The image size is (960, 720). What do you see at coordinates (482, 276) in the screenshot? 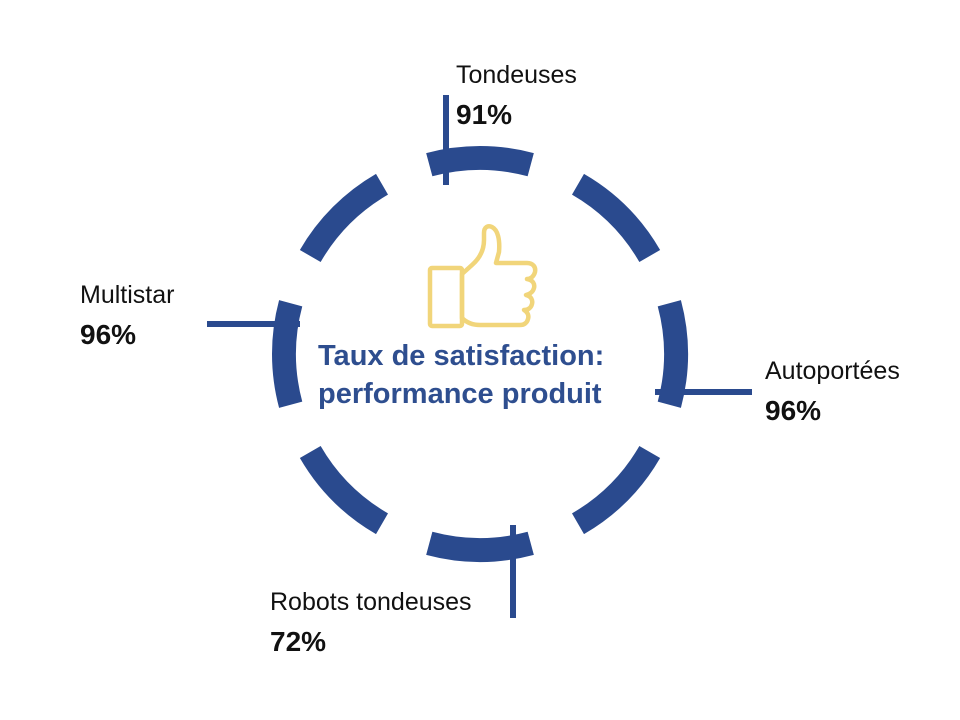
I see `thumbs-up-icon` at bounding box center [482, 276].